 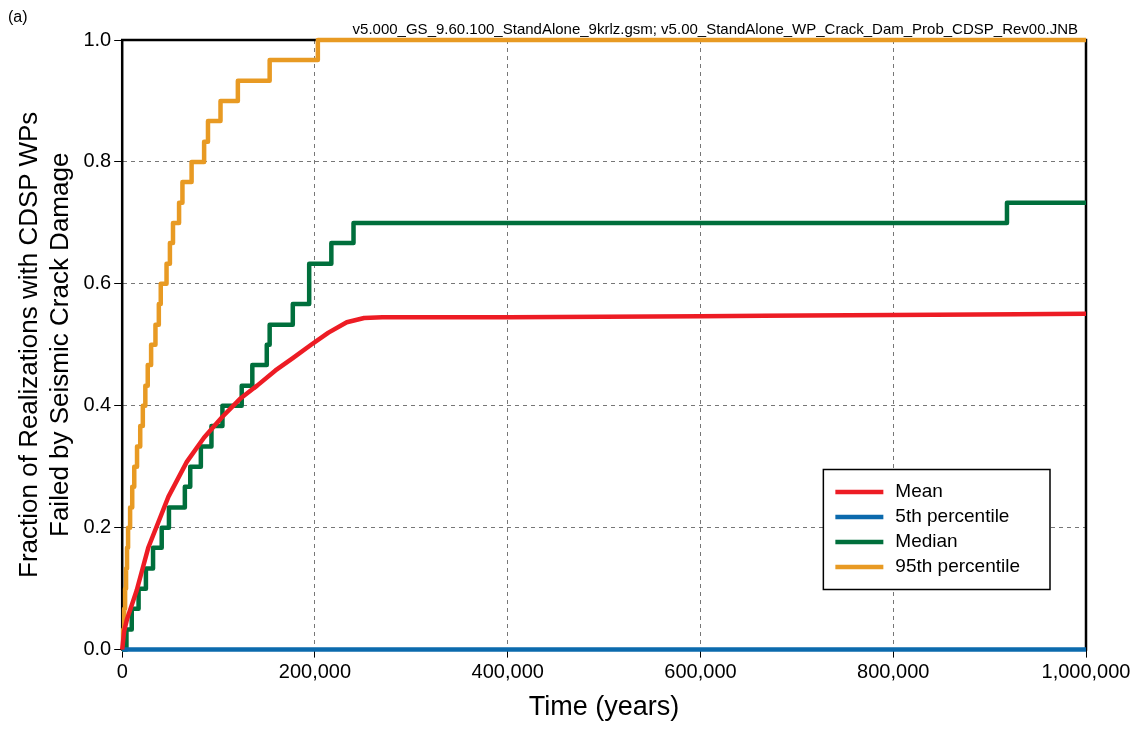 I want to click on x-tick-label: 600,000, so click(x=700, y=671).